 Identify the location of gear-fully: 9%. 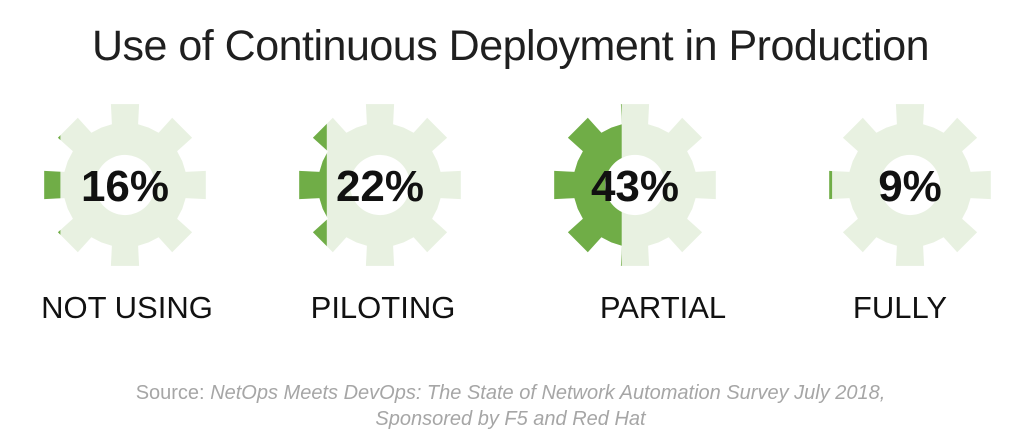
(910, 185).